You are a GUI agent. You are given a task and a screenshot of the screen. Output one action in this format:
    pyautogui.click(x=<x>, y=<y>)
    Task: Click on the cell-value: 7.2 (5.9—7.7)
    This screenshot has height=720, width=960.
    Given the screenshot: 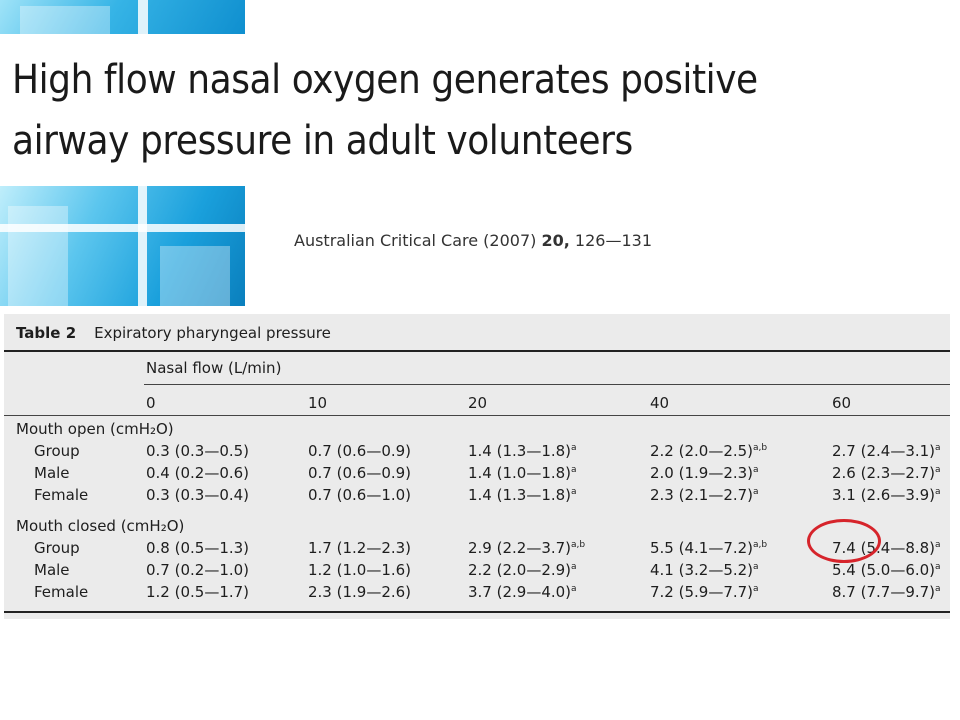 What is the action you would take?
    pyautogui.click(x=702, y=592)
    